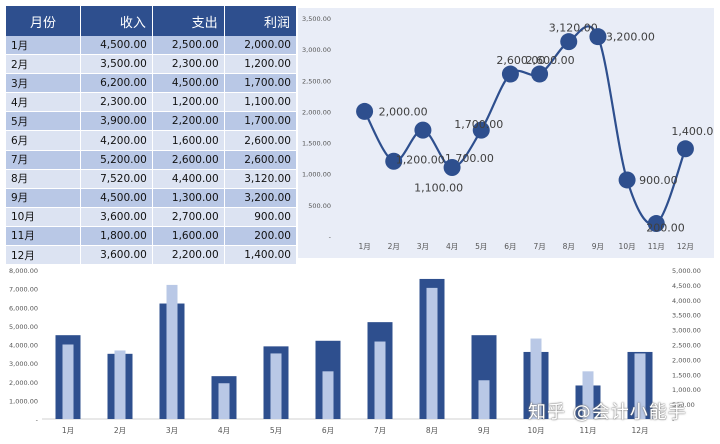  Describe the element at coordinates (23, 401) in the screenshot. I see `left-y-tick-label: 1,000.00` at that location.